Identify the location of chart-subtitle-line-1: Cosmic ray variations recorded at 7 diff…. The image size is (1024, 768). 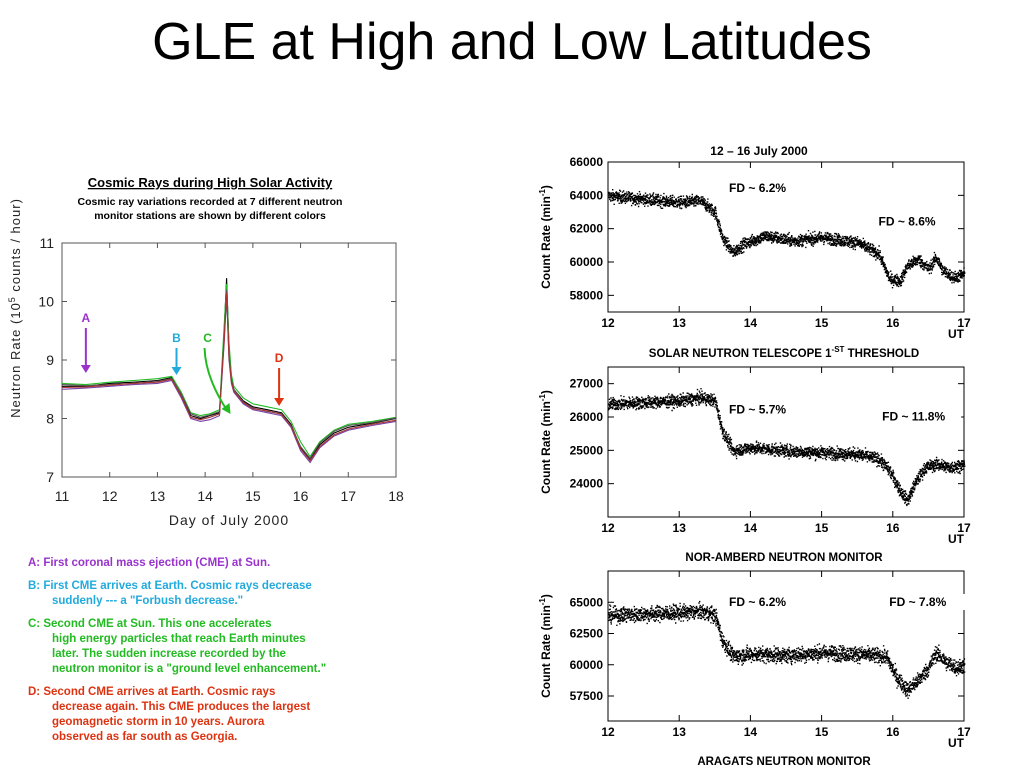
(210, 202).